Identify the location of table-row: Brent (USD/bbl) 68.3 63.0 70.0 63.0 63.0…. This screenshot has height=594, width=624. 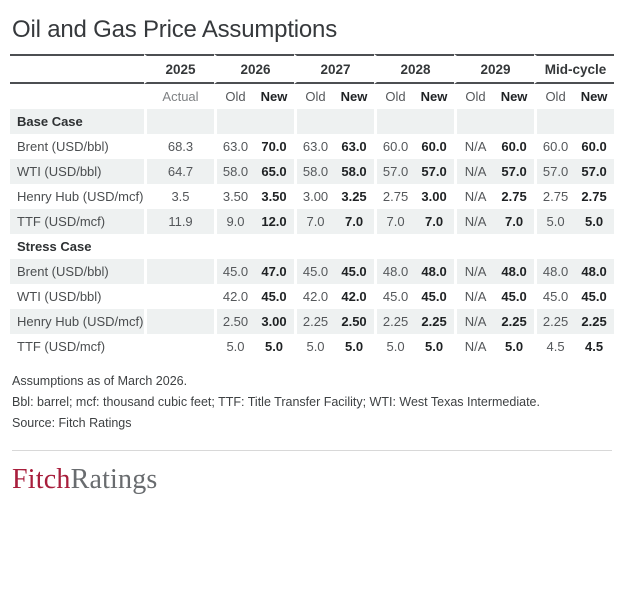
(312, 146).